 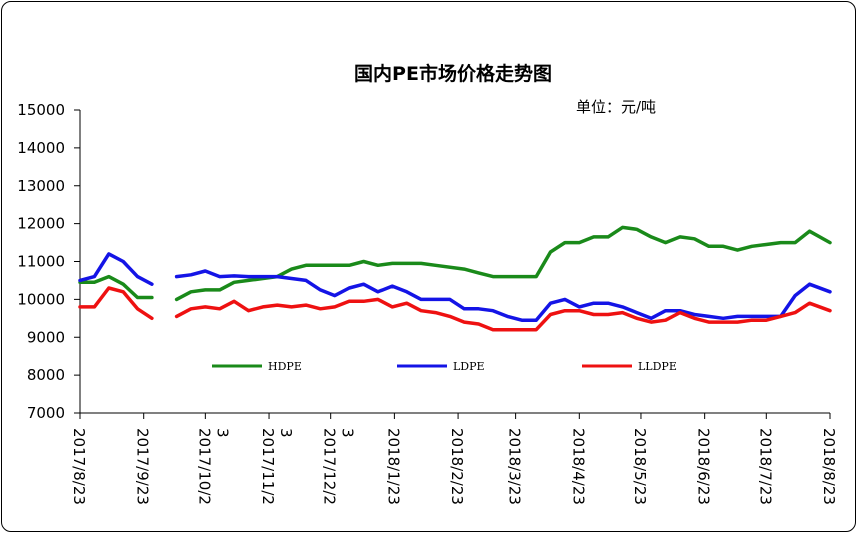 I want to click on x-tick-label: 2017/9/23, so click(x=143, y=466).